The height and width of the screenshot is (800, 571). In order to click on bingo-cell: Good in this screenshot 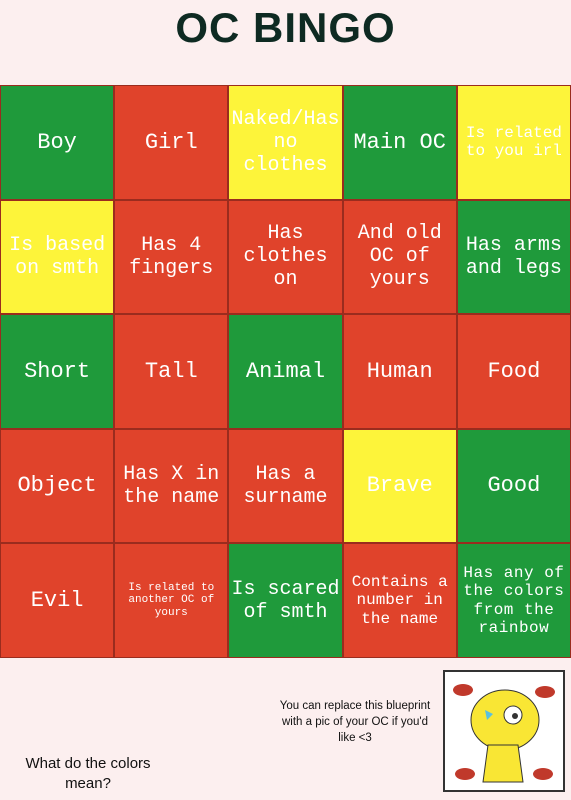, I will do `click(513, 486)`.